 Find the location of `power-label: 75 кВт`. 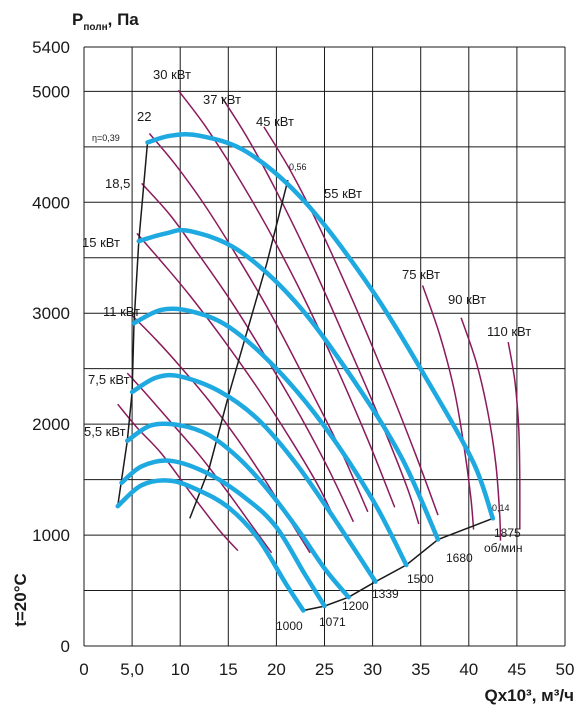

power-label: 75 кВт is located at coordinates (421, 274).